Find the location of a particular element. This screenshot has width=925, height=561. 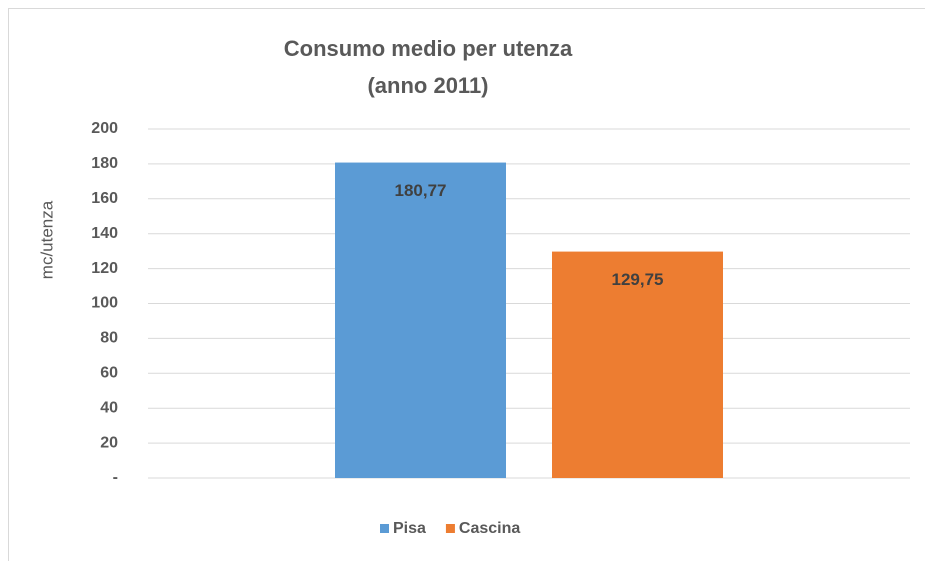

y-tick-label: 200 is located at coordinates (104, 128).